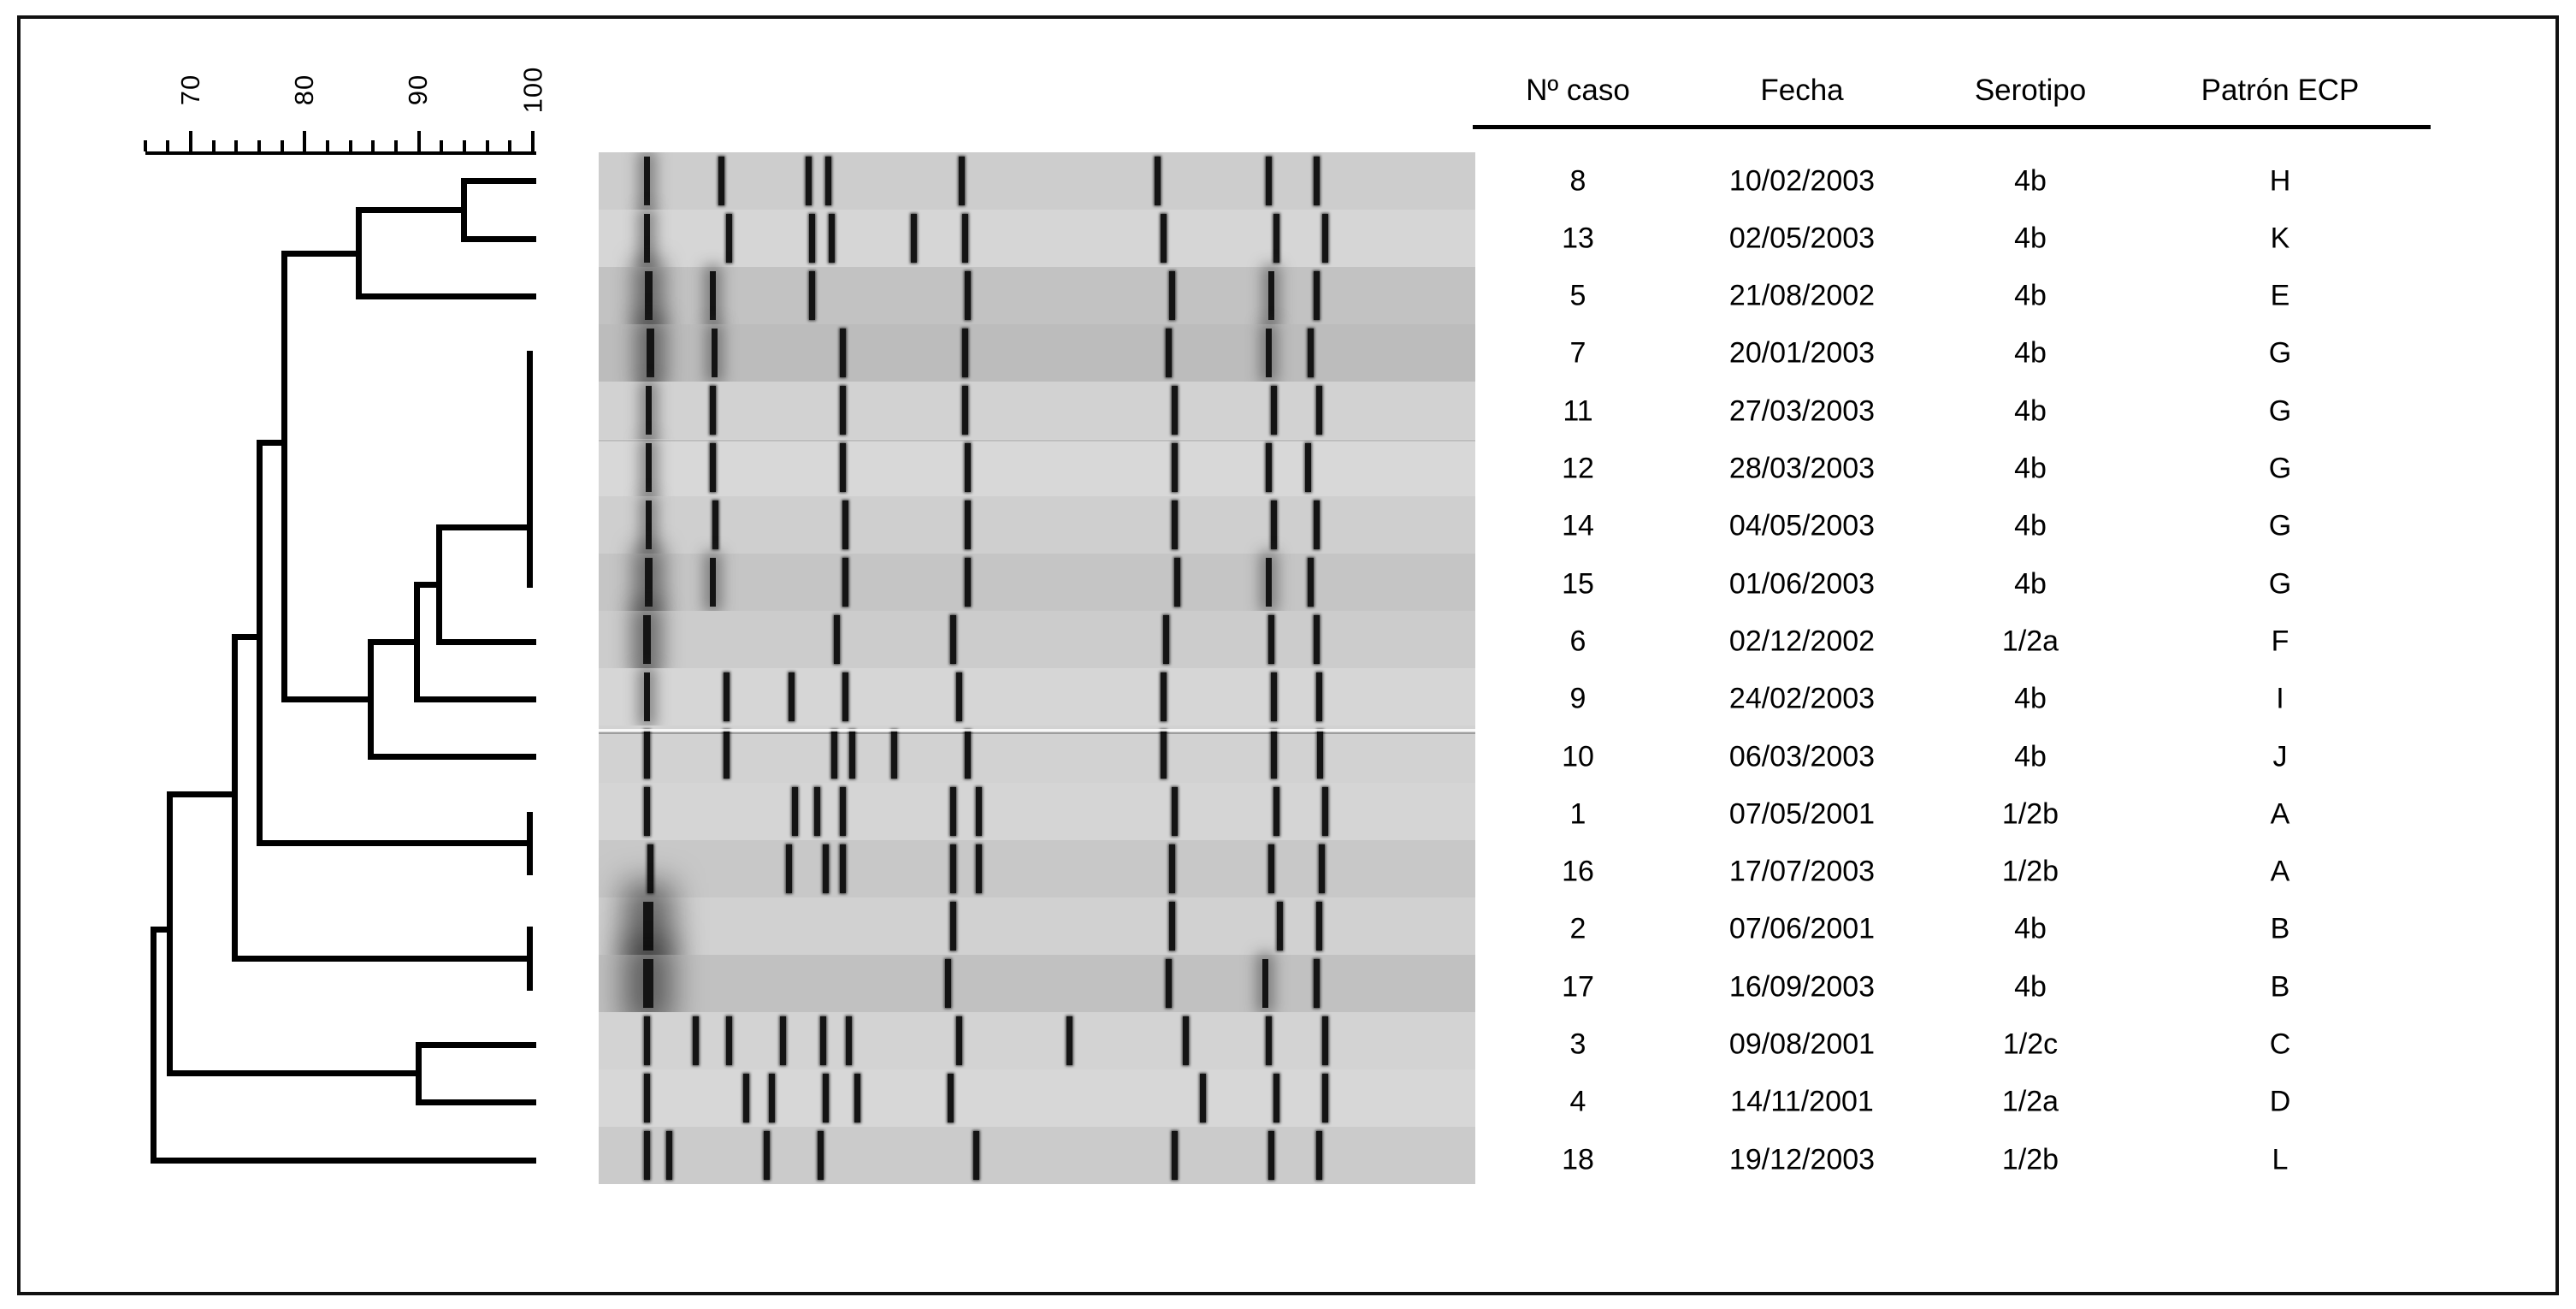  What do you see at coordinates (1802, 584) in the screenshot?
I see `cell-fecha: 01/06/2003` at bounding box center [1802, 584].